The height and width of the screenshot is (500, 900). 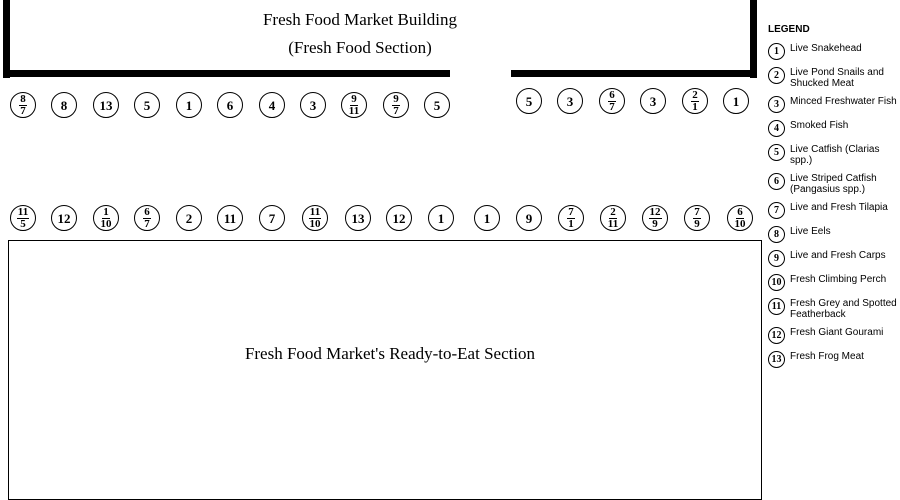 I want to click on legend-label: Minced Freshwater Fish, so click(x=843, y=101).